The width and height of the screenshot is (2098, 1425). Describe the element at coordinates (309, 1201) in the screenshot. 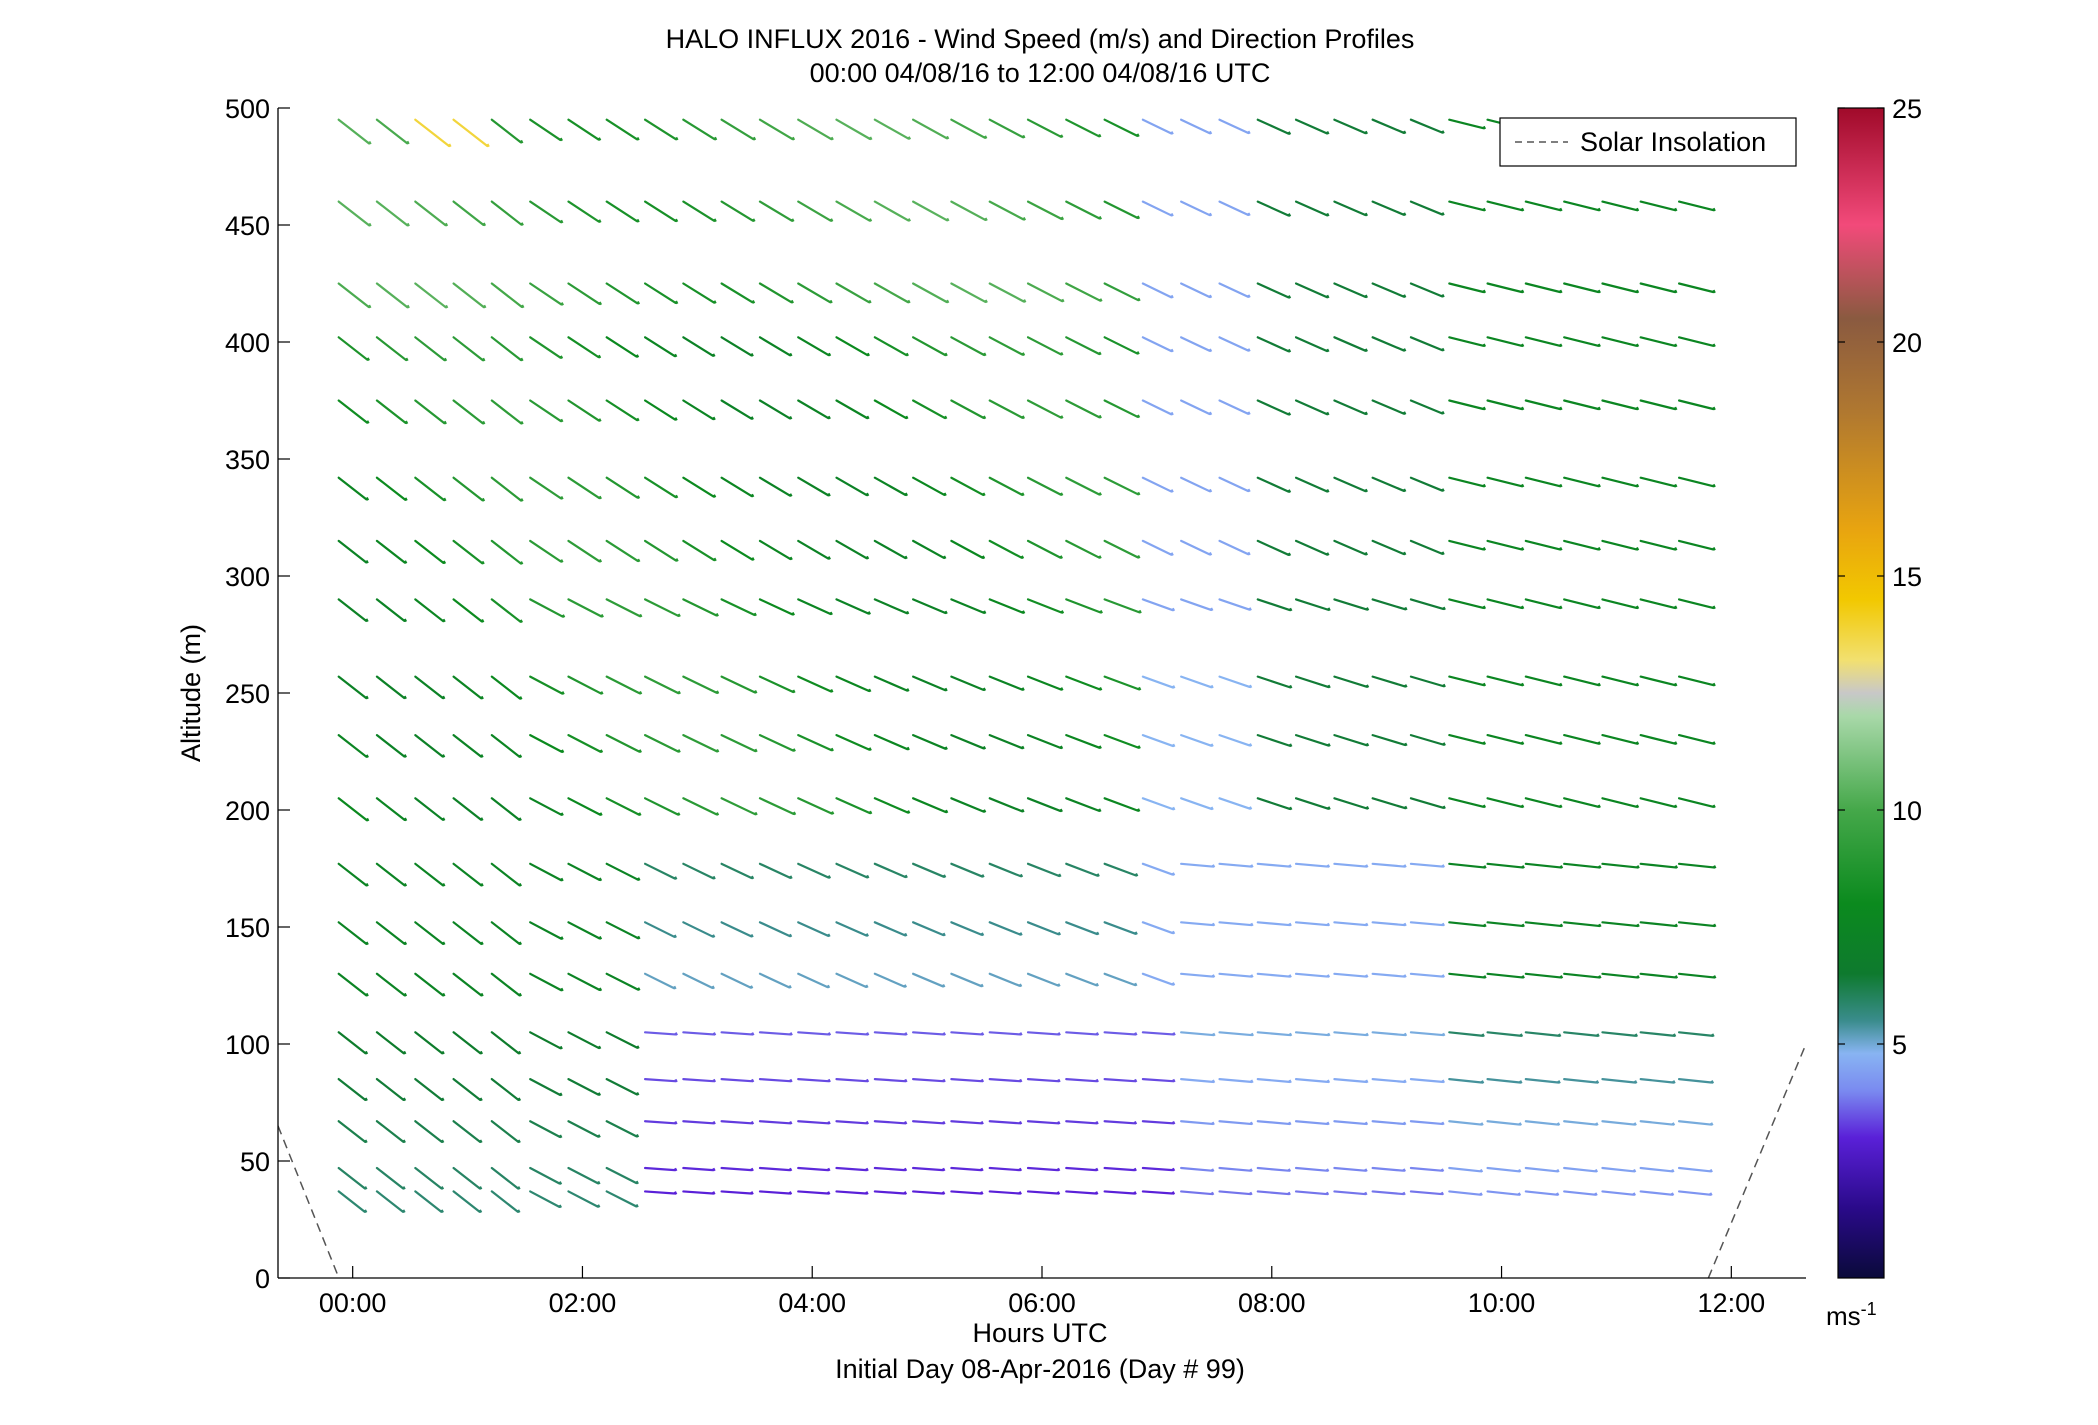

I see `solar-insolation-left` at that location.